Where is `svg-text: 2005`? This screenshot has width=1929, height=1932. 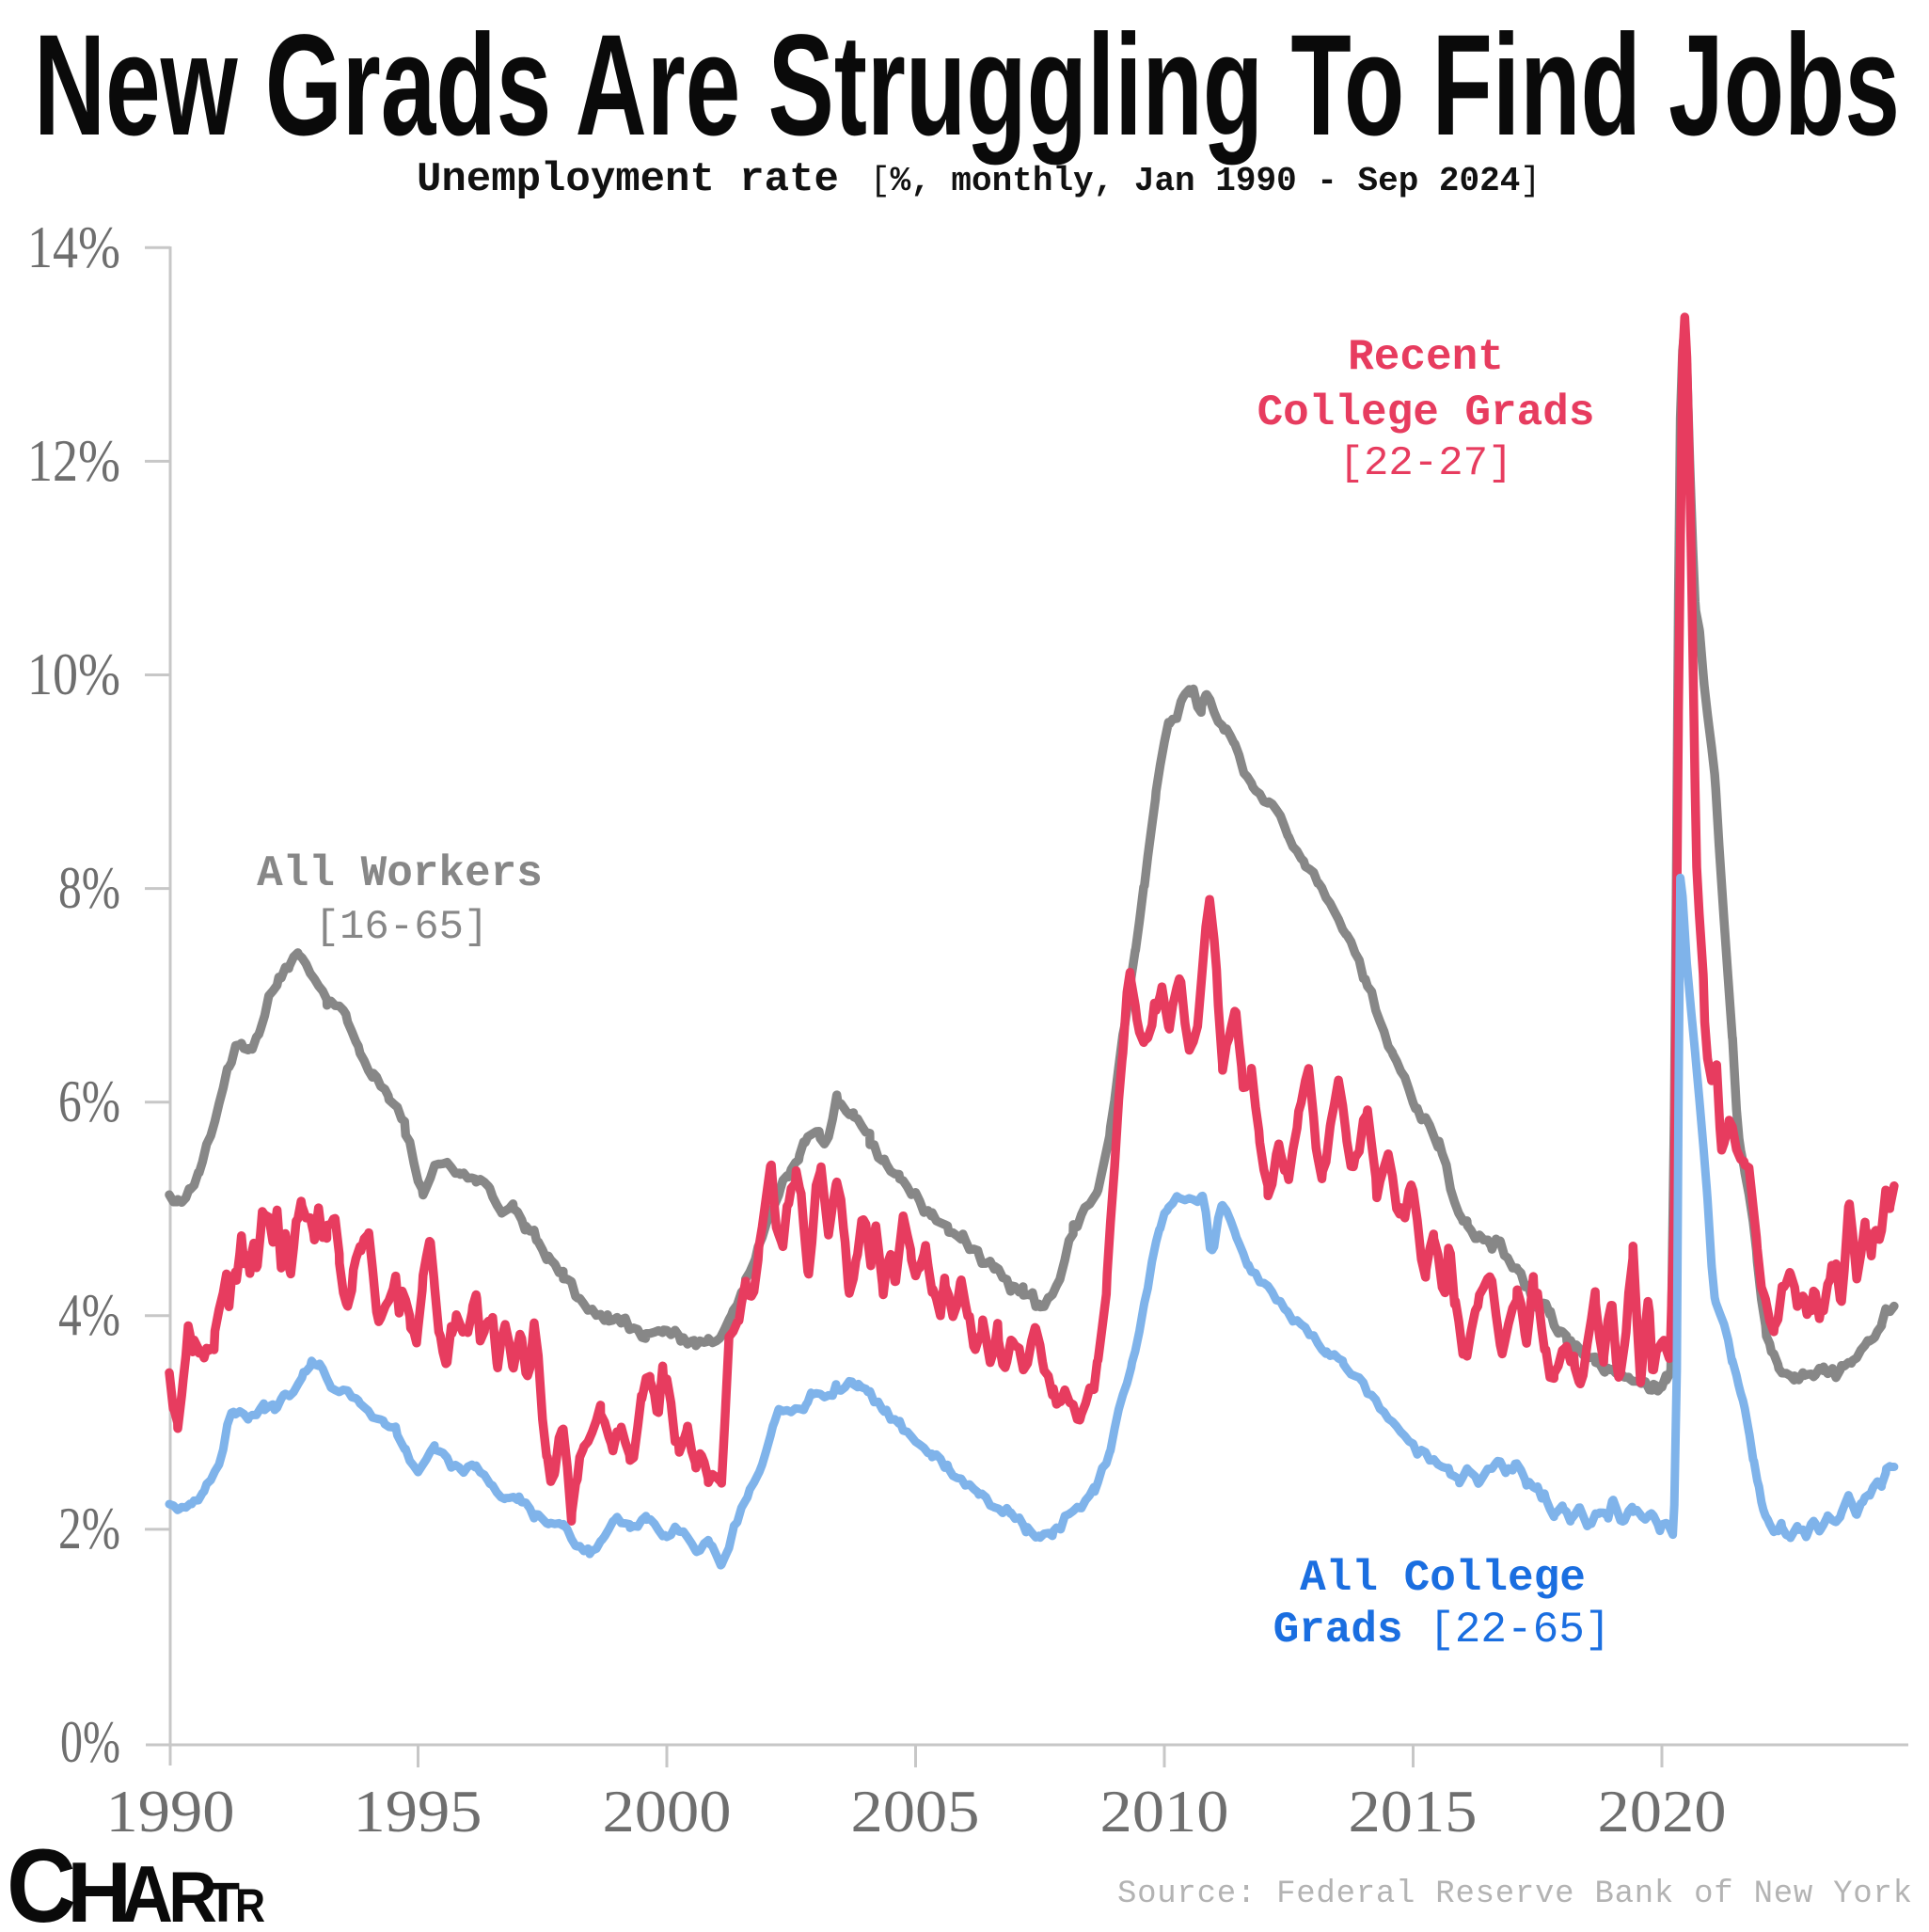 svg-text: 2005 is located at coordinates (916, 1812).